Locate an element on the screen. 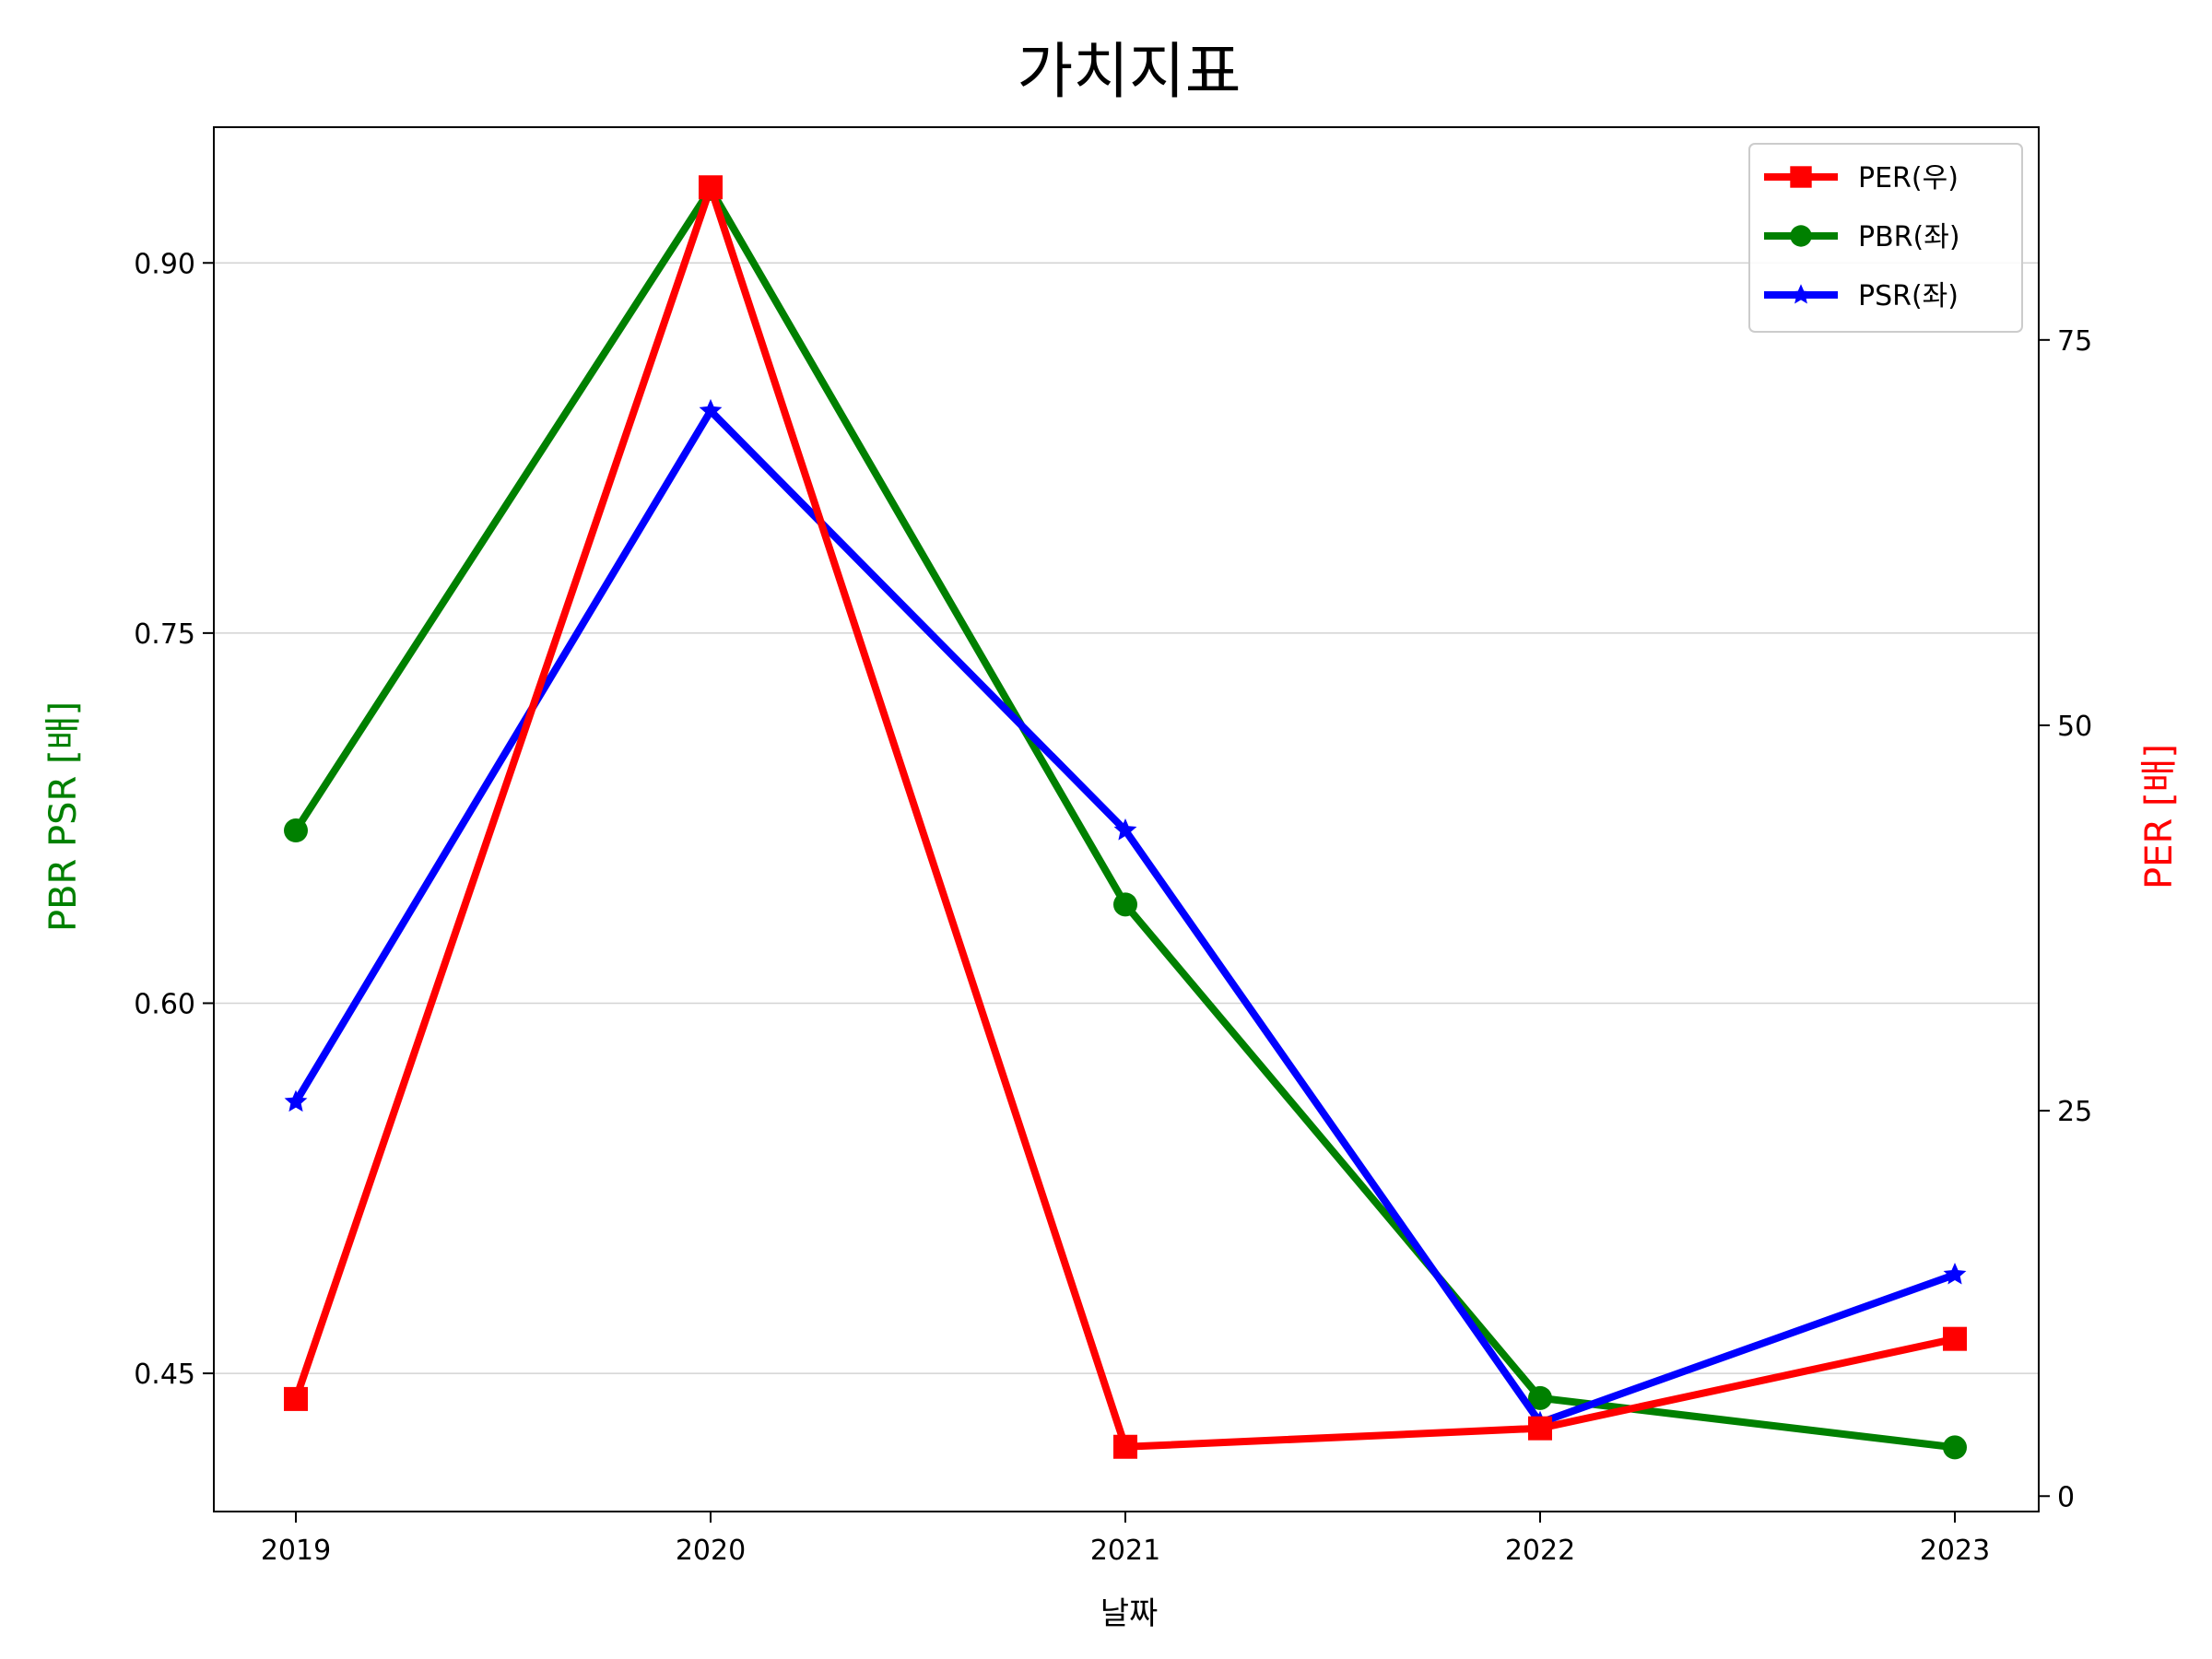 This screenshot has height=1659, width=2212. legend-box is located at coordinates (1885, 238).